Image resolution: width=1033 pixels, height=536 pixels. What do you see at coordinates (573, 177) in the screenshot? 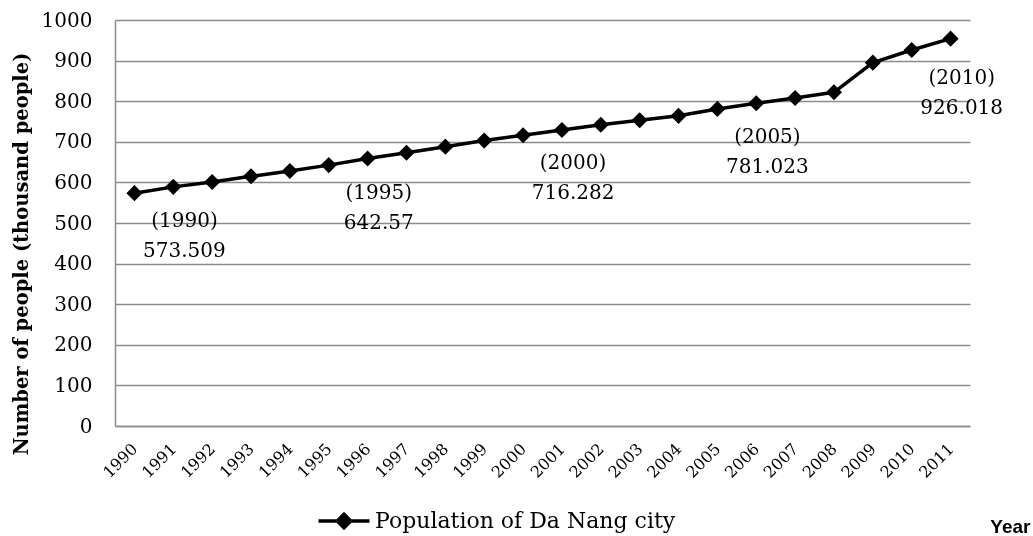
I see `annotation: (2000) 716.282` at bounding box center [573, 177].